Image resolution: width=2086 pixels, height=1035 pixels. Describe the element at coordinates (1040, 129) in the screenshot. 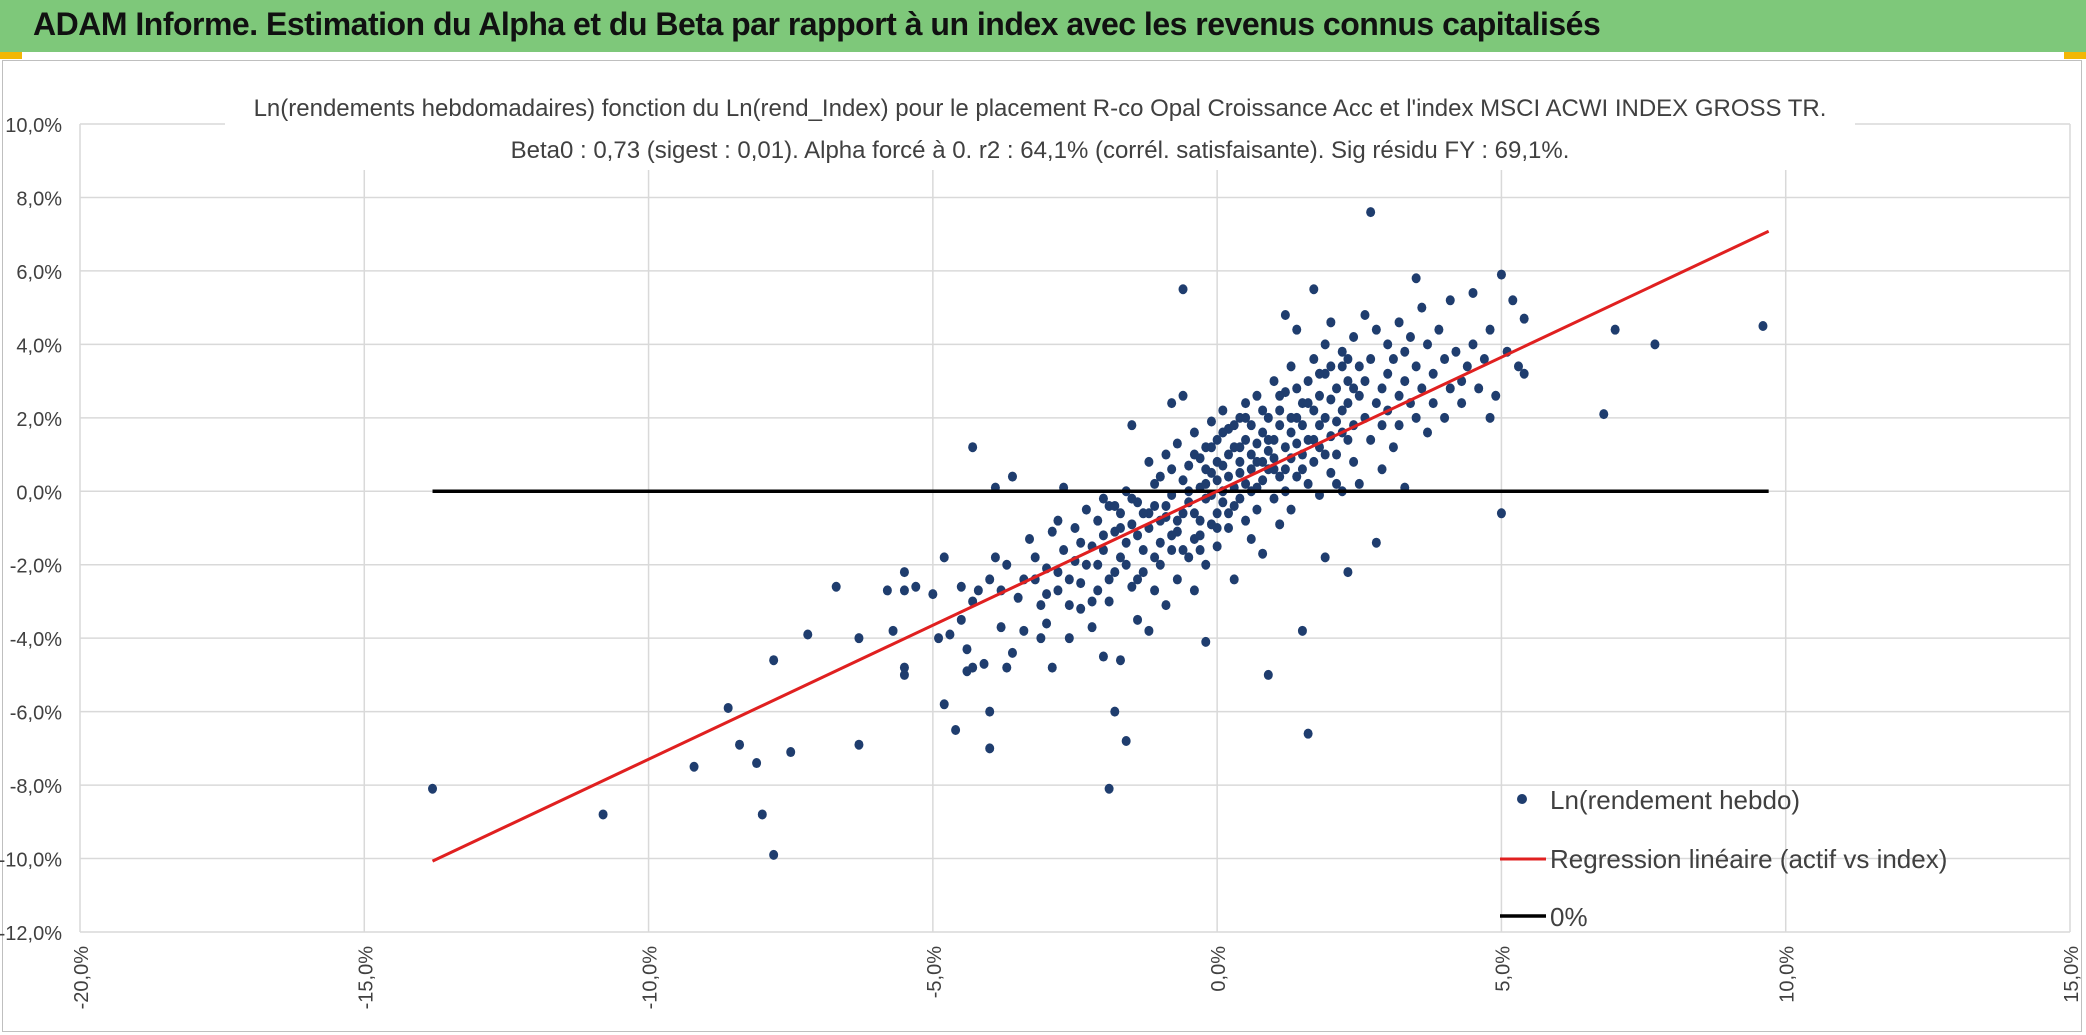

I see `title-backdrop` at that location.